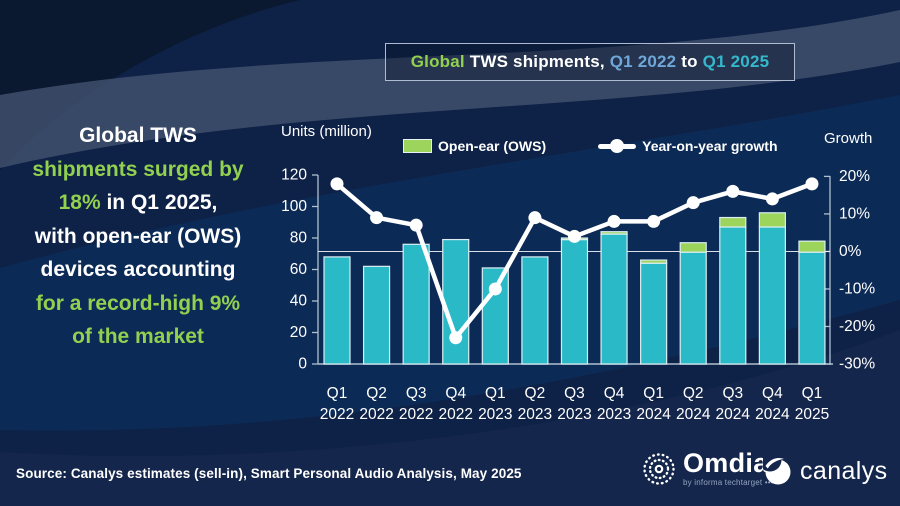  Describe the element at coordinates (643, 61) in the screenshot. I see `title-segment: Q1 2022` at that location.